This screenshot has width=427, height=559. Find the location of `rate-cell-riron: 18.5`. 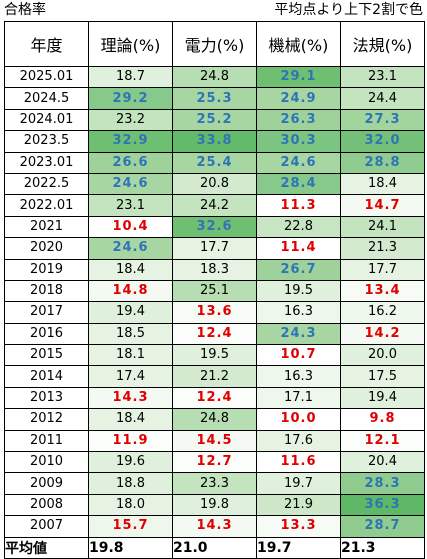

rate-cell-riron: 18.5 is located at coordinates (130, 334).